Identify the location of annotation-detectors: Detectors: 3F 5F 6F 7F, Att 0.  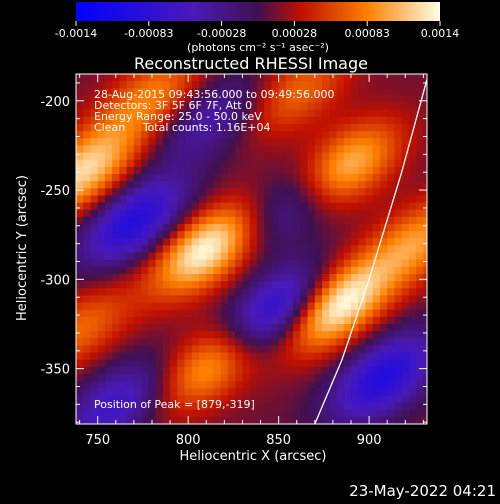
(173, 105).